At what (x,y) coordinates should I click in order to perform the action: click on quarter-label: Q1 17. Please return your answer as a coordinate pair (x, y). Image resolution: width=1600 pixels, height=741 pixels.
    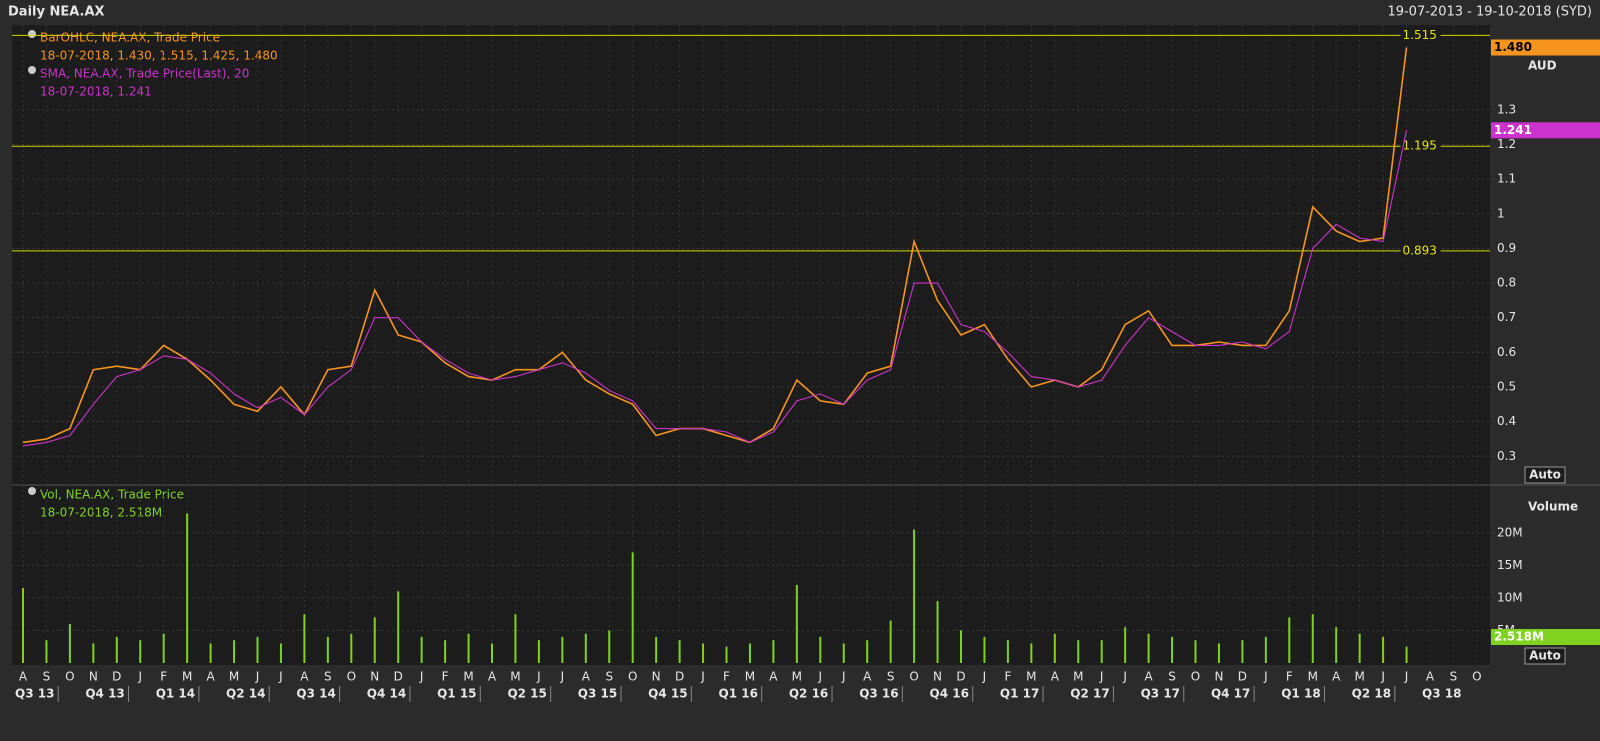
    Looking at the image, I should click on (1019, 694).